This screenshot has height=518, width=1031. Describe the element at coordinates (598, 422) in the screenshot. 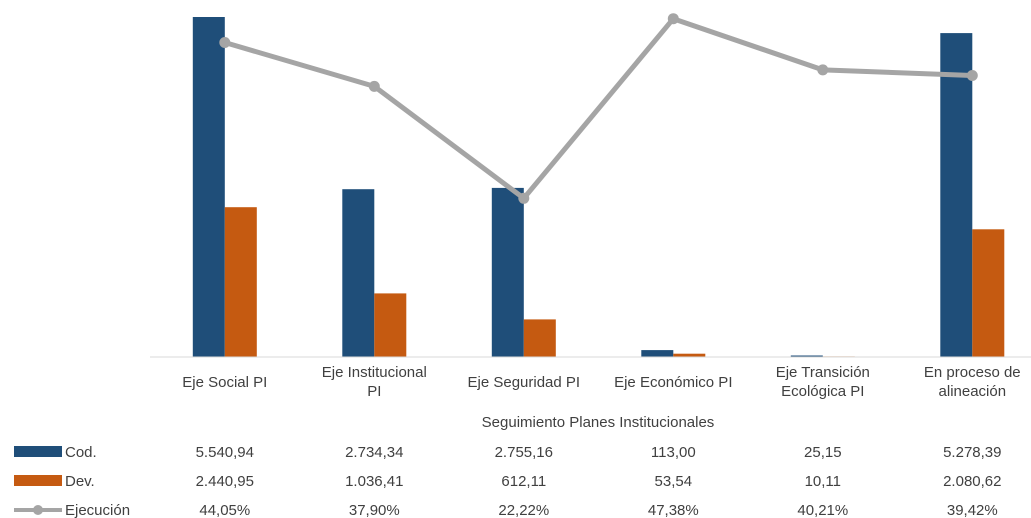

I see `x-axis-label: Seguimiento Planes Institucionales` at that location.